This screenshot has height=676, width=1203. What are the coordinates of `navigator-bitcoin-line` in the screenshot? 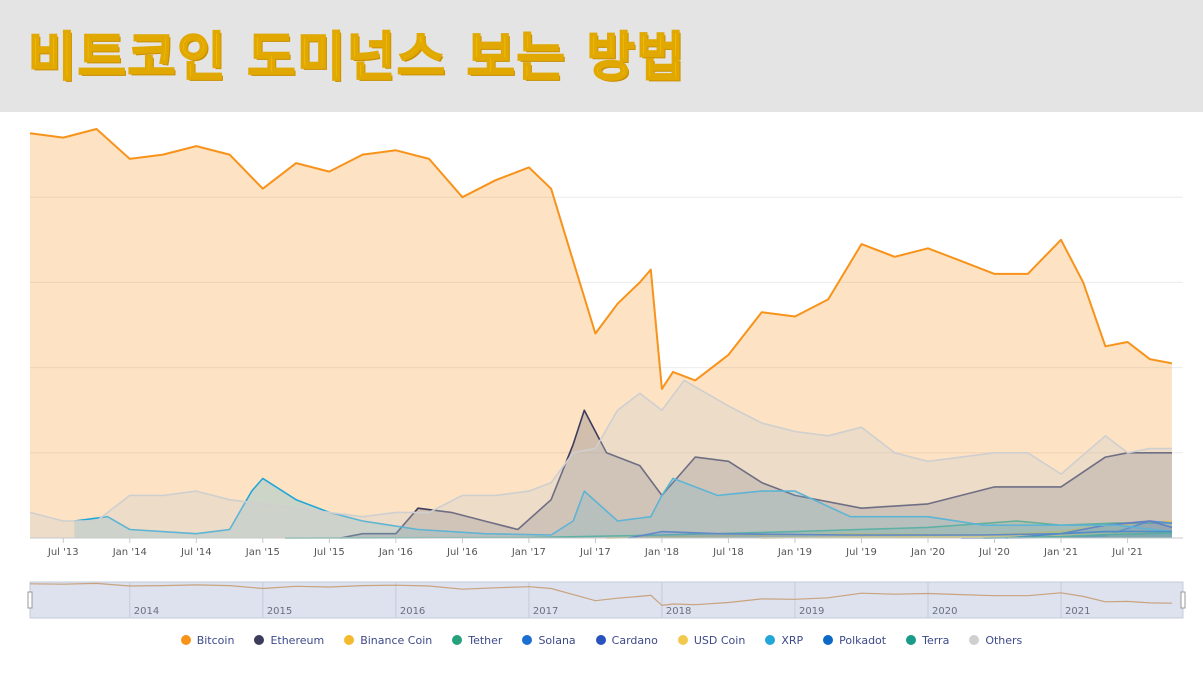 It's located at (600, 594).